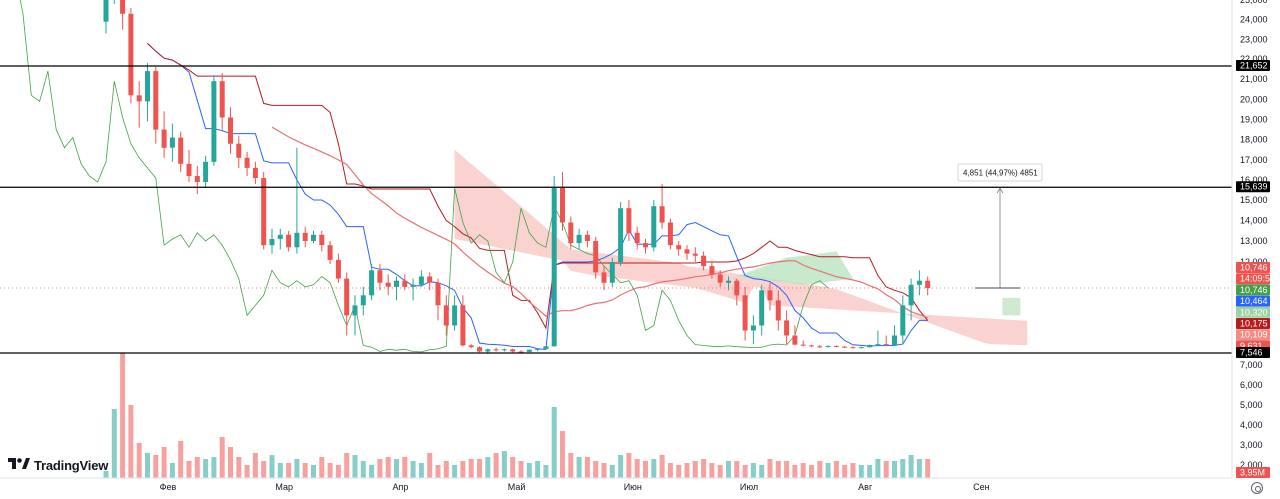 The image size is (1280, 499). Describe the element at coordinates (517, 487) in the screenshot. I see `time-tick-label: Май` at that location.